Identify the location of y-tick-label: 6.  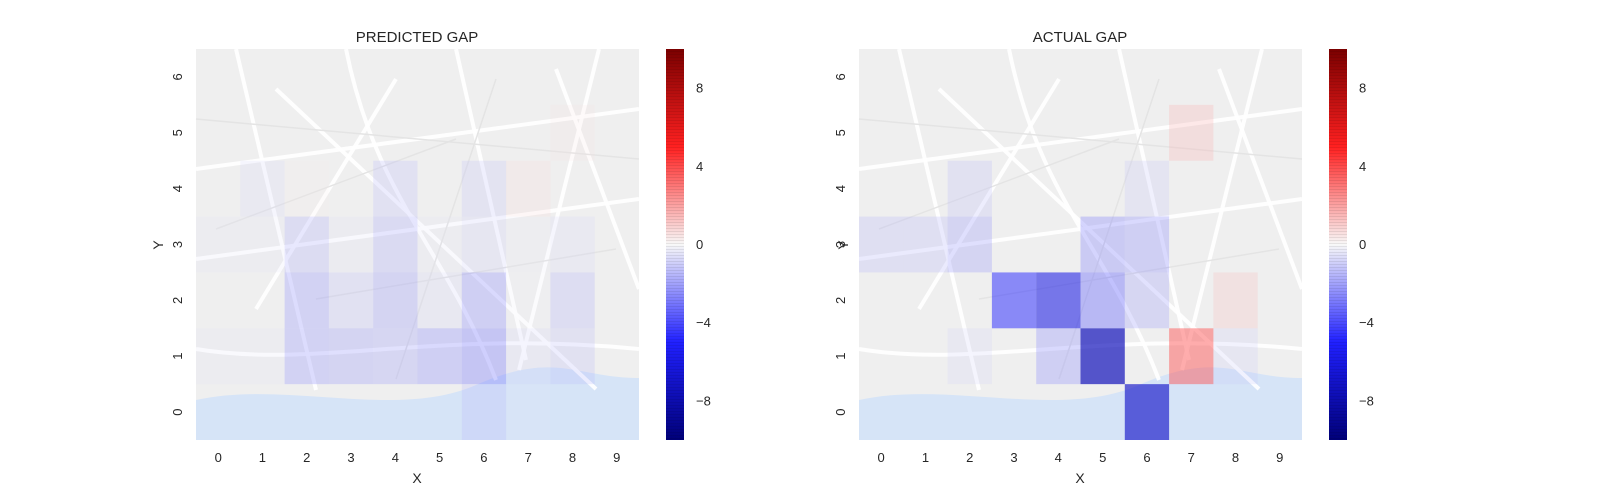
(177, 76).